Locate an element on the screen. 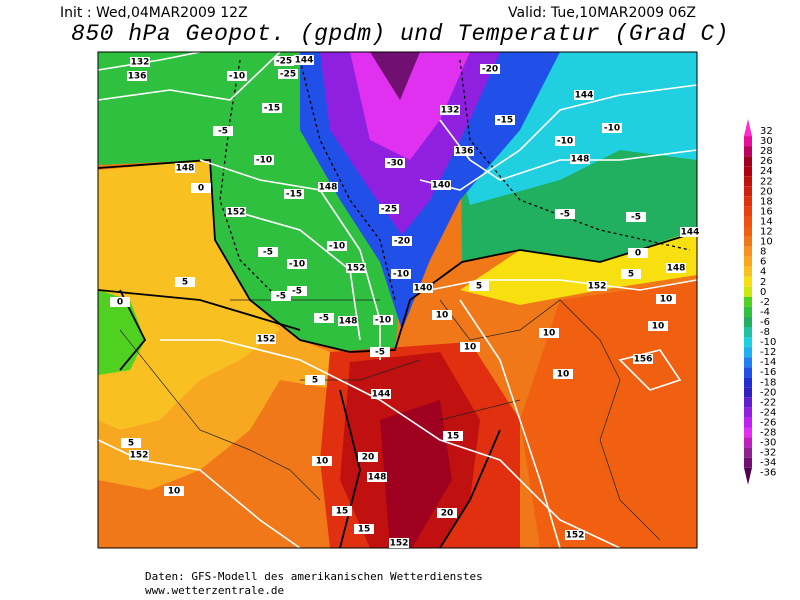  site-url: www.wetterzentrale.de is located at coordinates (214, 590).